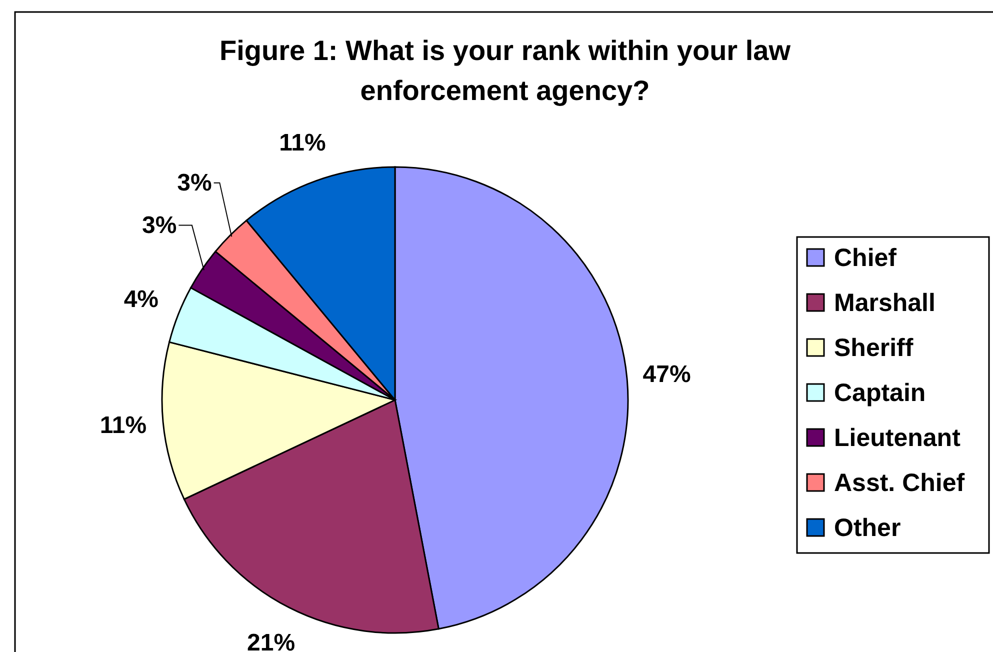 The width and height of the screenshot is (993, 652). Describe the element at coordinates (505, 70) in the screenshot. I see `chart-title: Figure 1: What is your rank within your law enforcement agency?` at that location.